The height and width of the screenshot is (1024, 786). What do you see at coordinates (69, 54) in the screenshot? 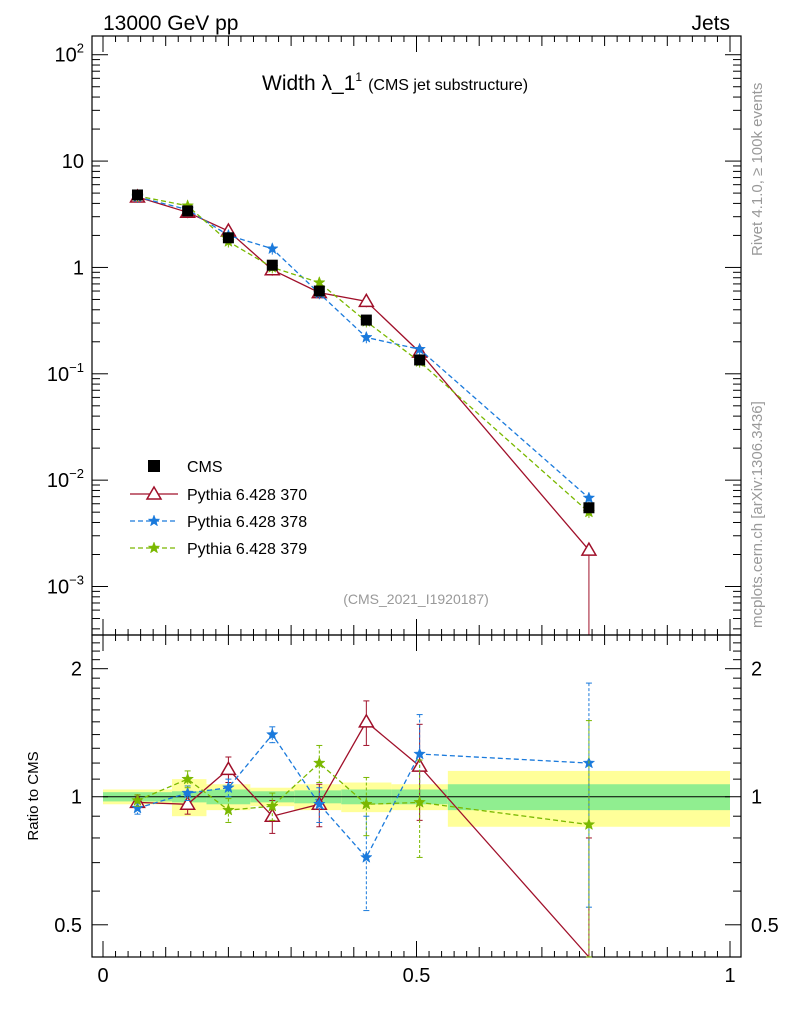
I see `y-tick-label: 10²` at bounding box center [69, 54].